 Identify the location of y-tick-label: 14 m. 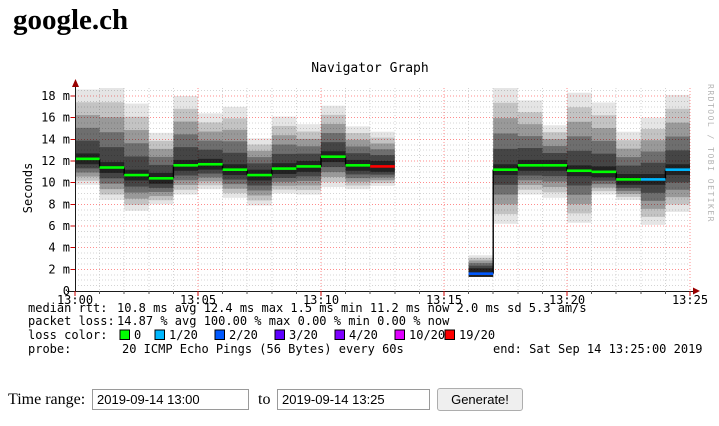
(55, 139).